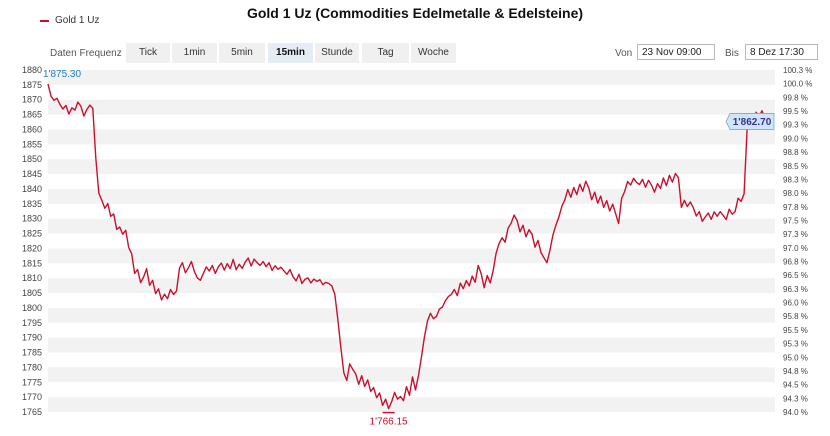 This screenshot has height=436, width=830. Describe the element at coordinates (62, 74) in the screenshot. I see `start-value-label: 1'875.30` at that location.